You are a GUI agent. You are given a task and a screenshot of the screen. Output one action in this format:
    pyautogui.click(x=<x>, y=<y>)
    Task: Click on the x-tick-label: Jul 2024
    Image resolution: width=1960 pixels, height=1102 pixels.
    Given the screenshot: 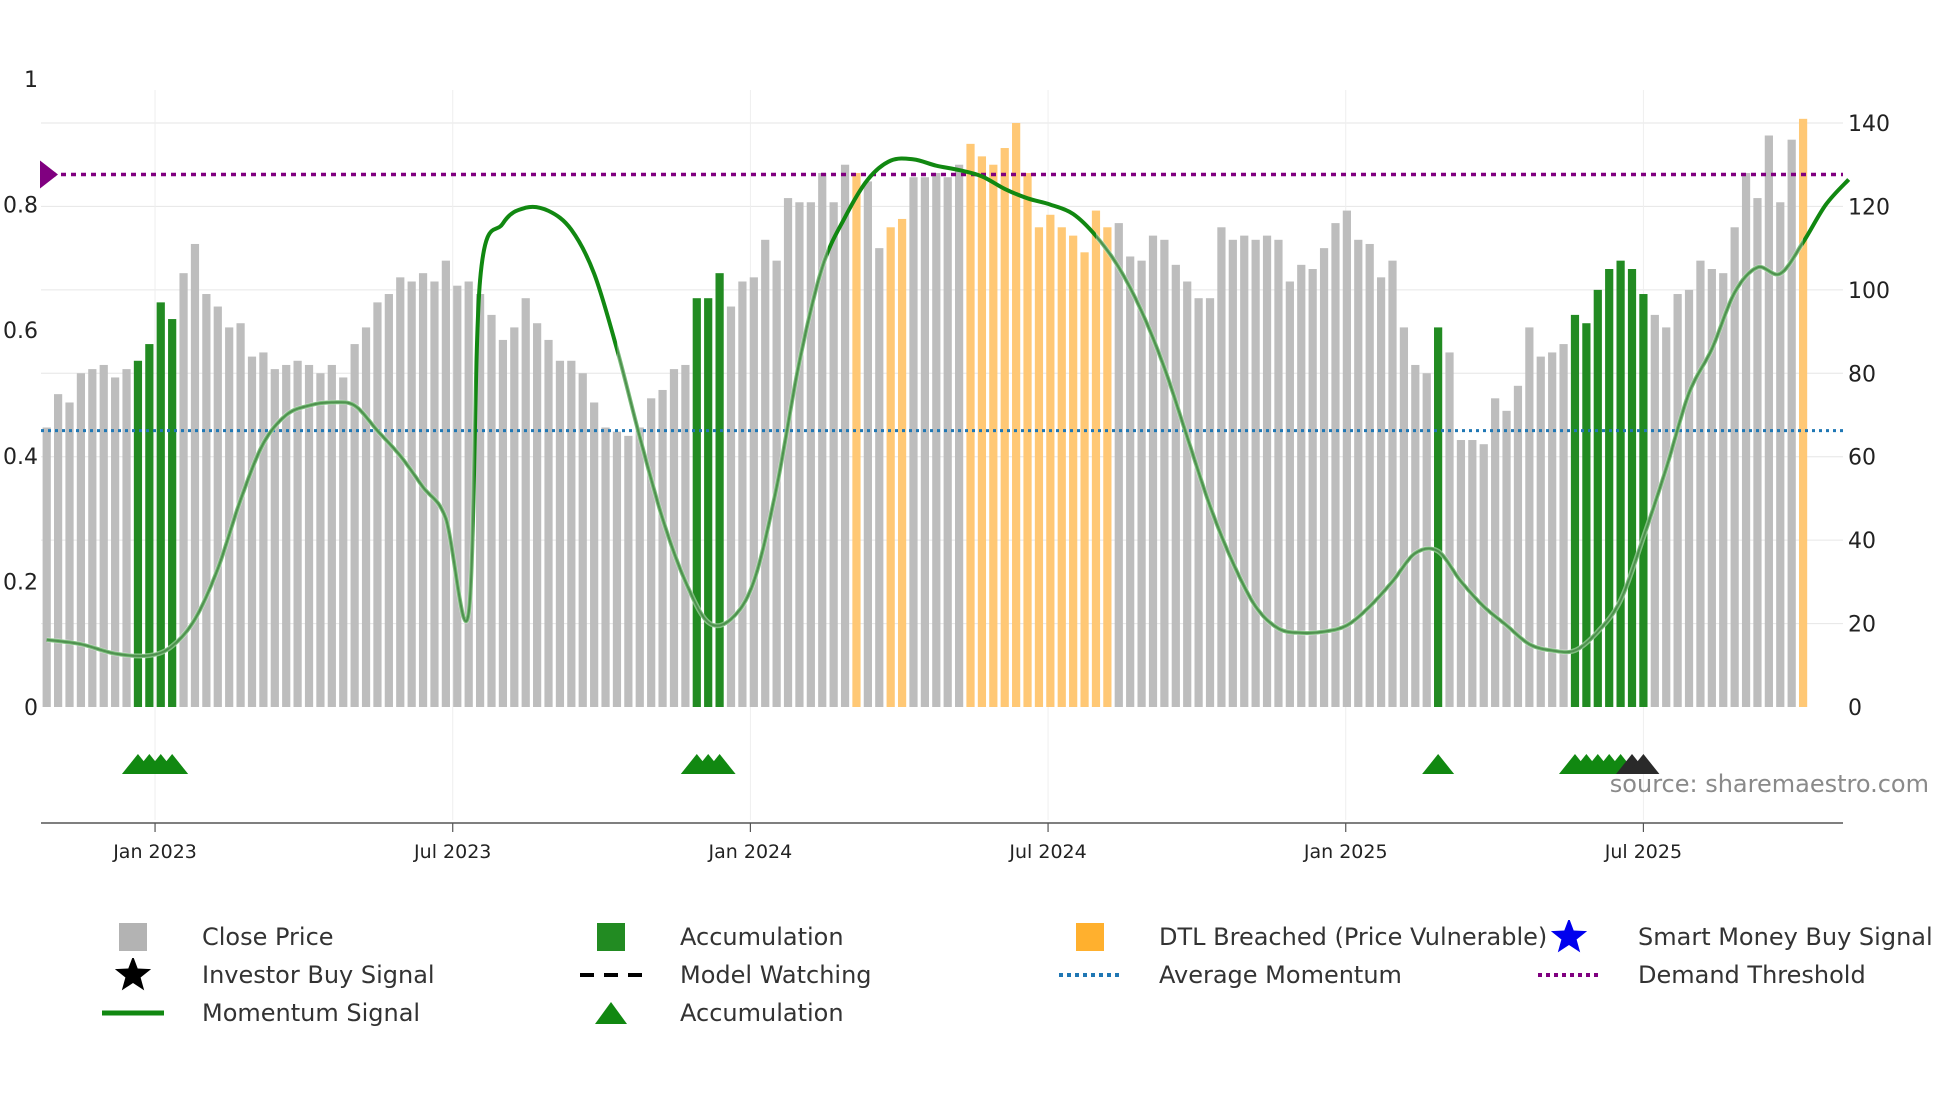 What is the action you would take?
    pyautogui.click(x=1047, y=852)
    